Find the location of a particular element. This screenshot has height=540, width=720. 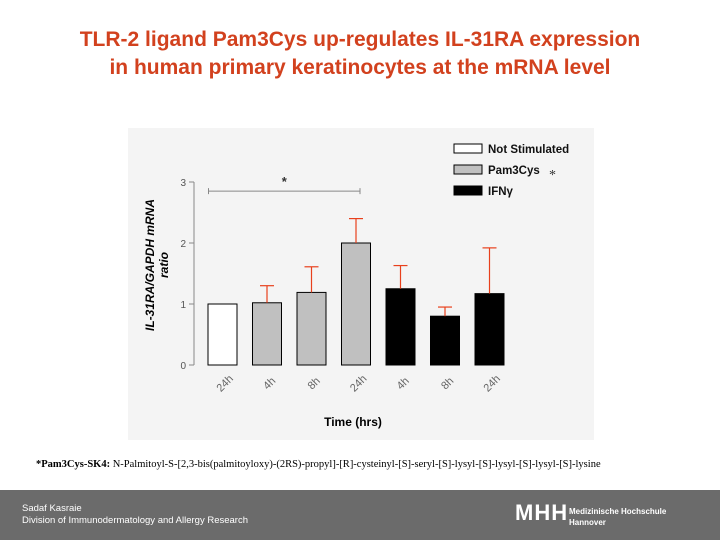

y-tick-label: 2 is located at coordinates (183, 244).